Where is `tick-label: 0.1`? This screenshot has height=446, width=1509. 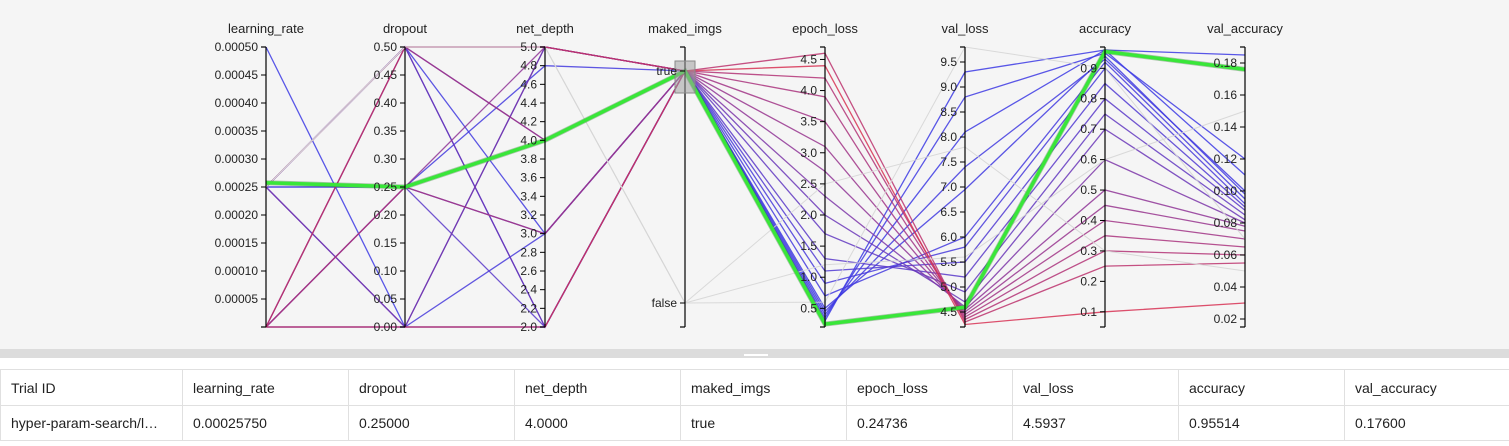 tick-label: 0.1 is located at coordinates (1088, 312).